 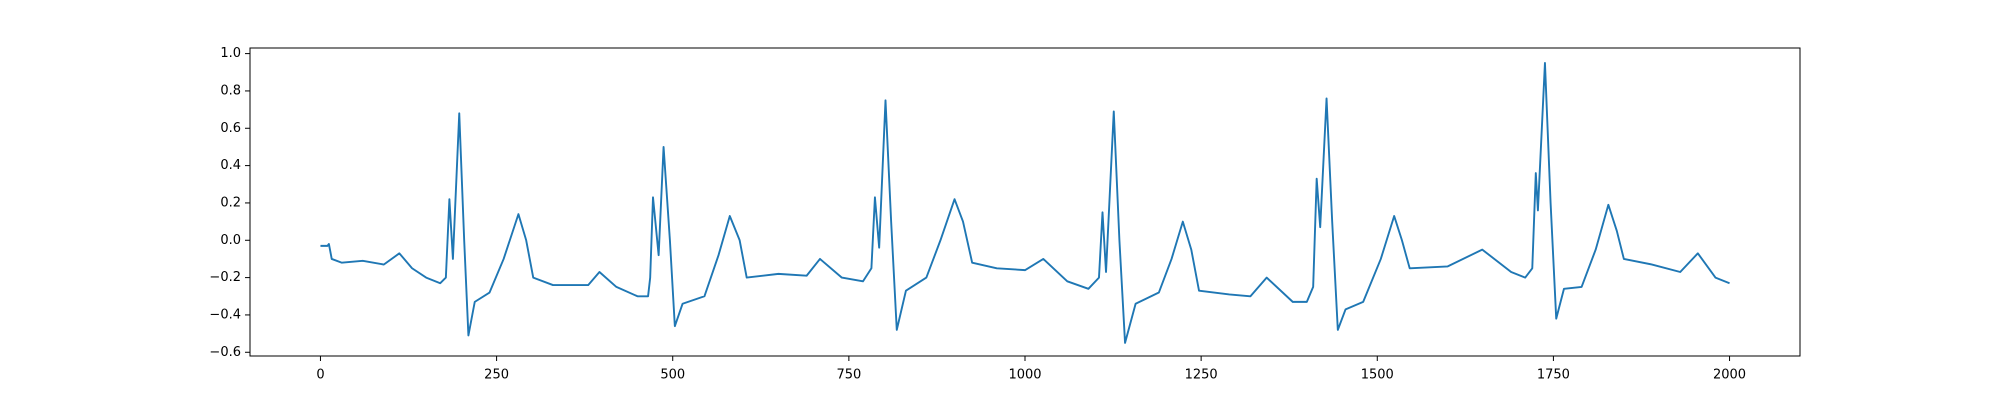 What do you see at coordinates (848, 375) in the screenshot?
I see `x-tick-label: 750` at bounding box center [848, 375].